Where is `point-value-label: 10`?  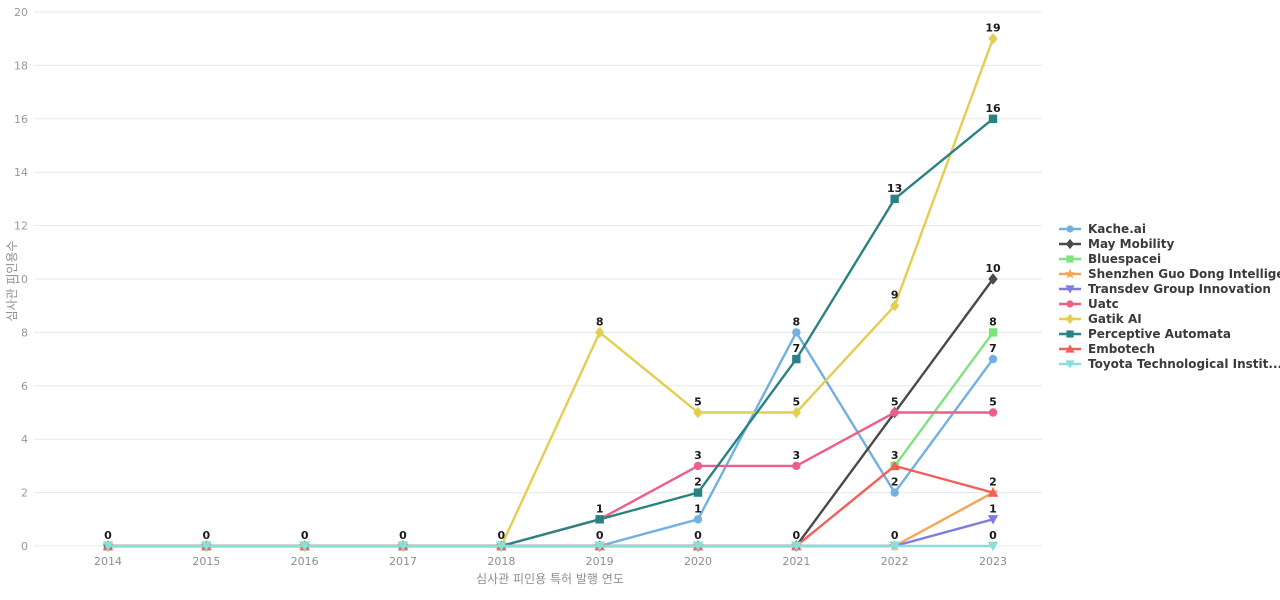 point-value-label: 10 is located at coordinates (993, 268).